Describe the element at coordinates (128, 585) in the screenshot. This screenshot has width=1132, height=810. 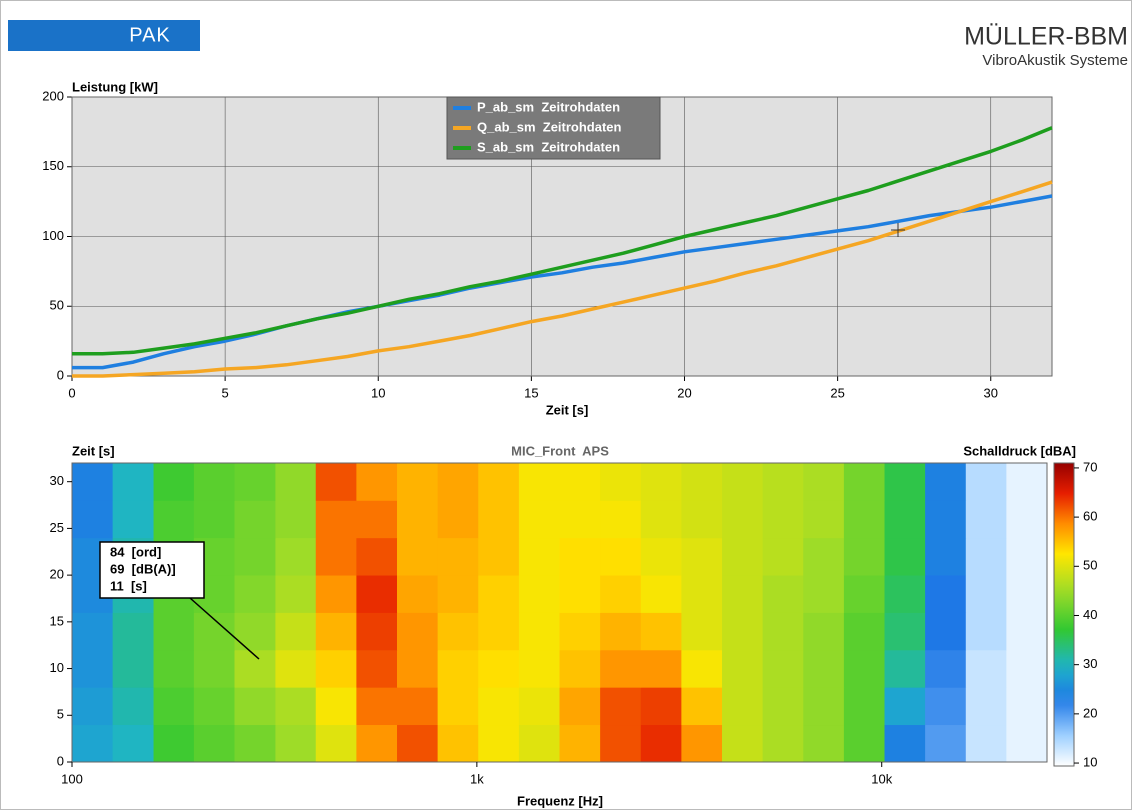
I see `annotation-text: 11 [s]` at that location.